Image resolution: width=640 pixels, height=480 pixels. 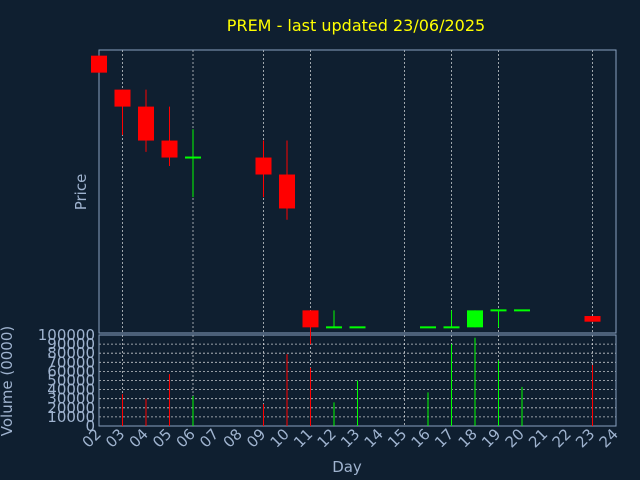 What do you see at coordinates (8, 381) in the screenshot?
I see `volume-axis-label: Volume (0000)` at bounding box center [8, 381].